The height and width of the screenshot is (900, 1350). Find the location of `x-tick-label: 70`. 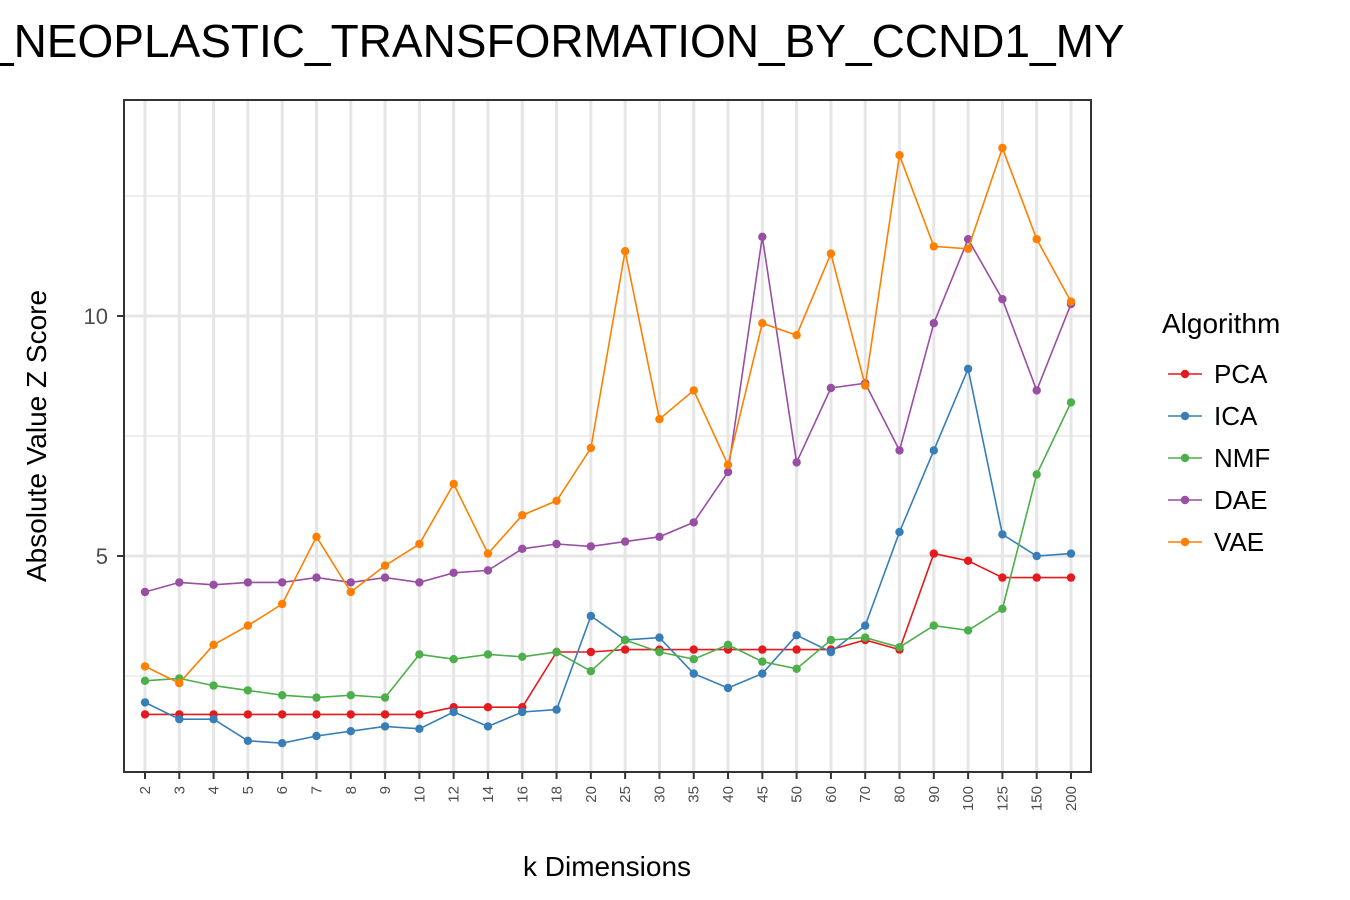

x-tick-label: 70 is located at coordinates (865, 794).